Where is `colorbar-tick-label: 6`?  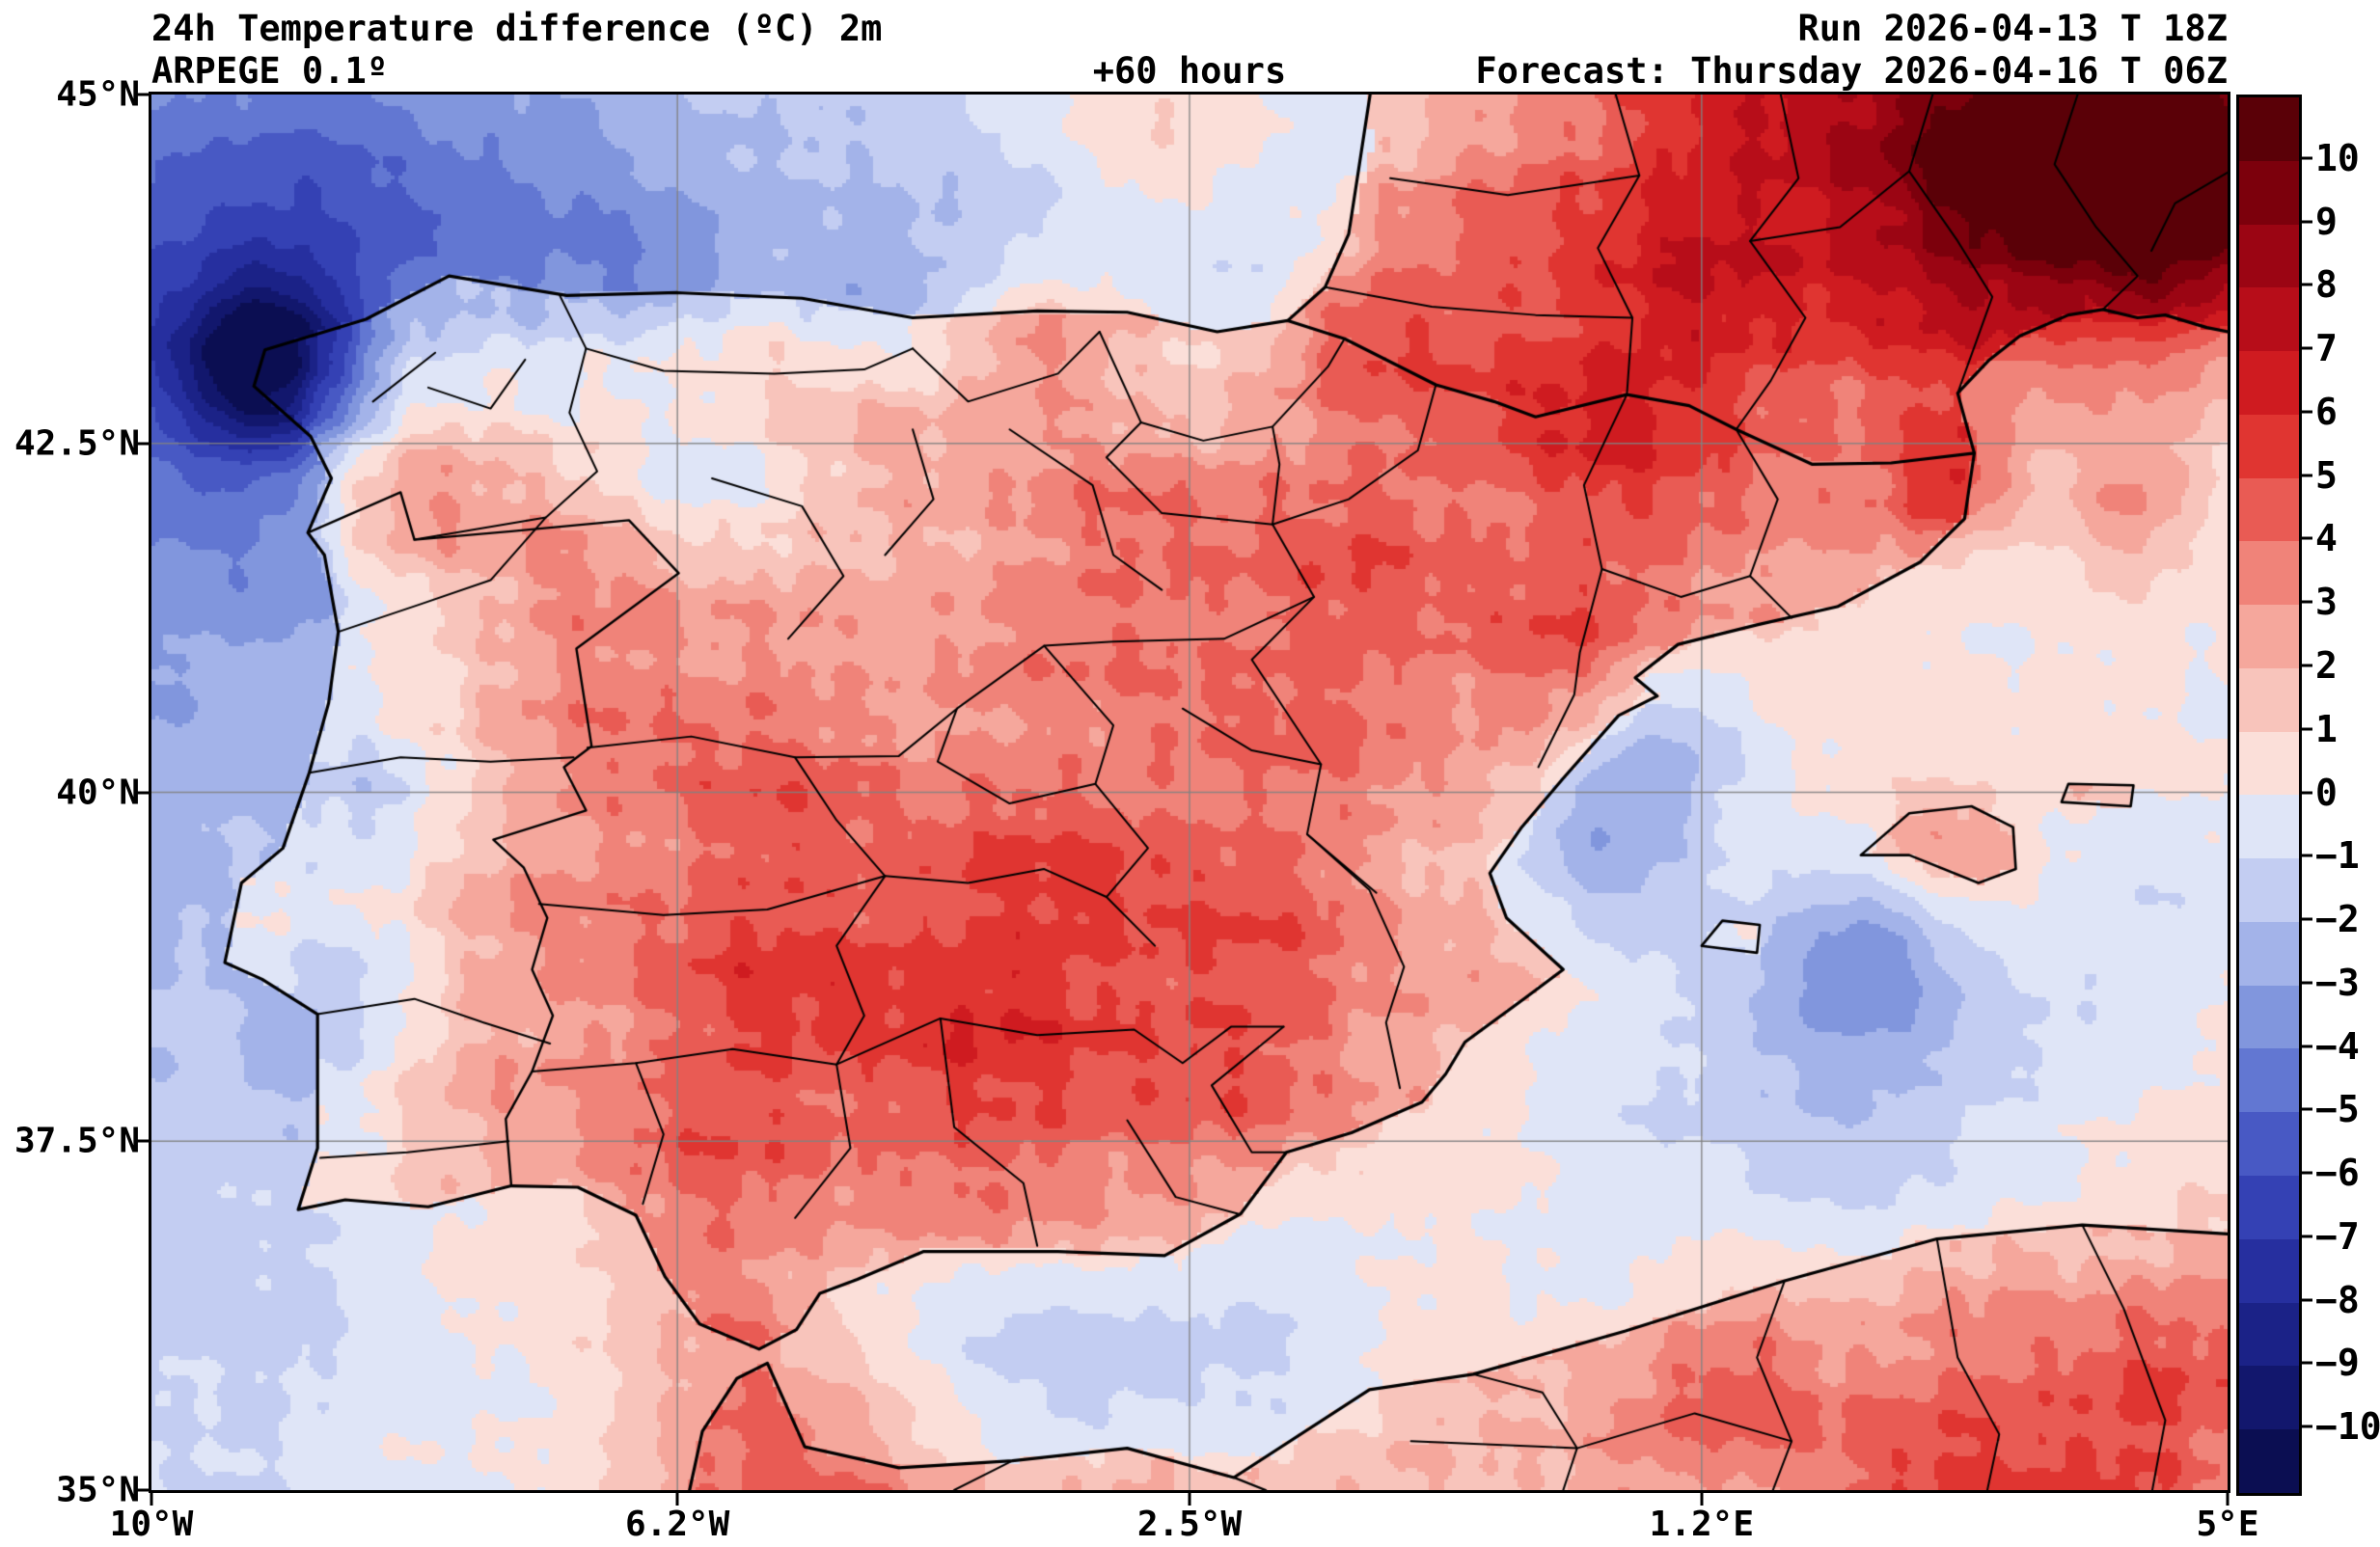 colorbar-tick-label: 6 is located at coordinates (2327, 412).